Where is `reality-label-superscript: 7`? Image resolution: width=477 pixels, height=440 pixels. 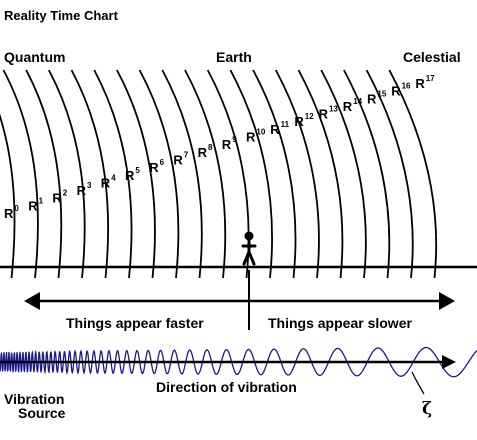
reality-label-superscript: 7 is located at coordinates (186, 155).